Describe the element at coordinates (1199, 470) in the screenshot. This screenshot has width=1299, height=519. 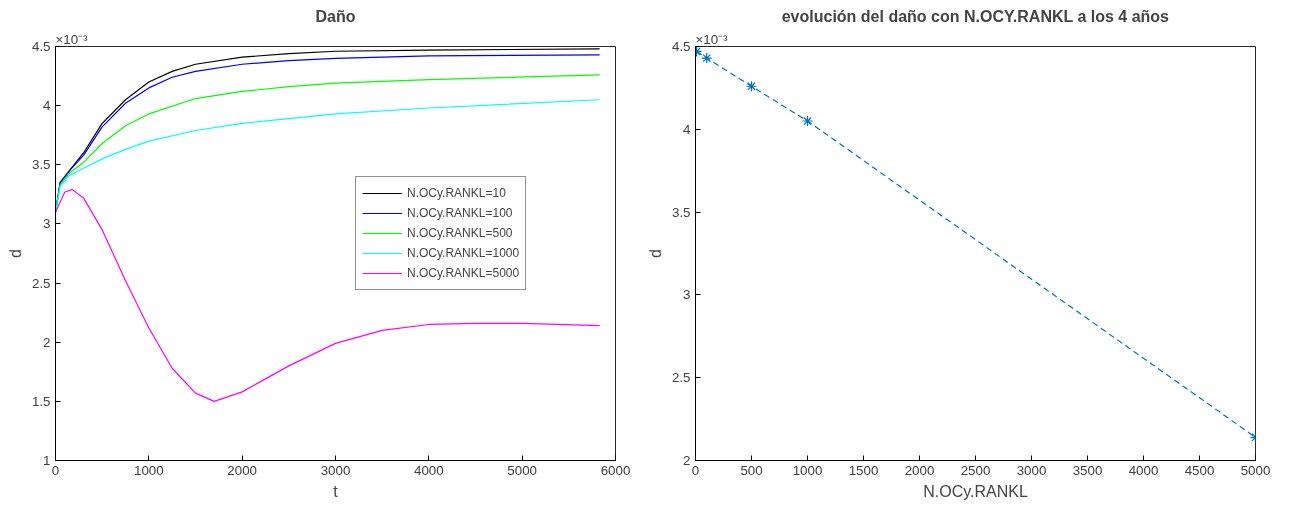
I see `x-tick-label: 4500` at that location.